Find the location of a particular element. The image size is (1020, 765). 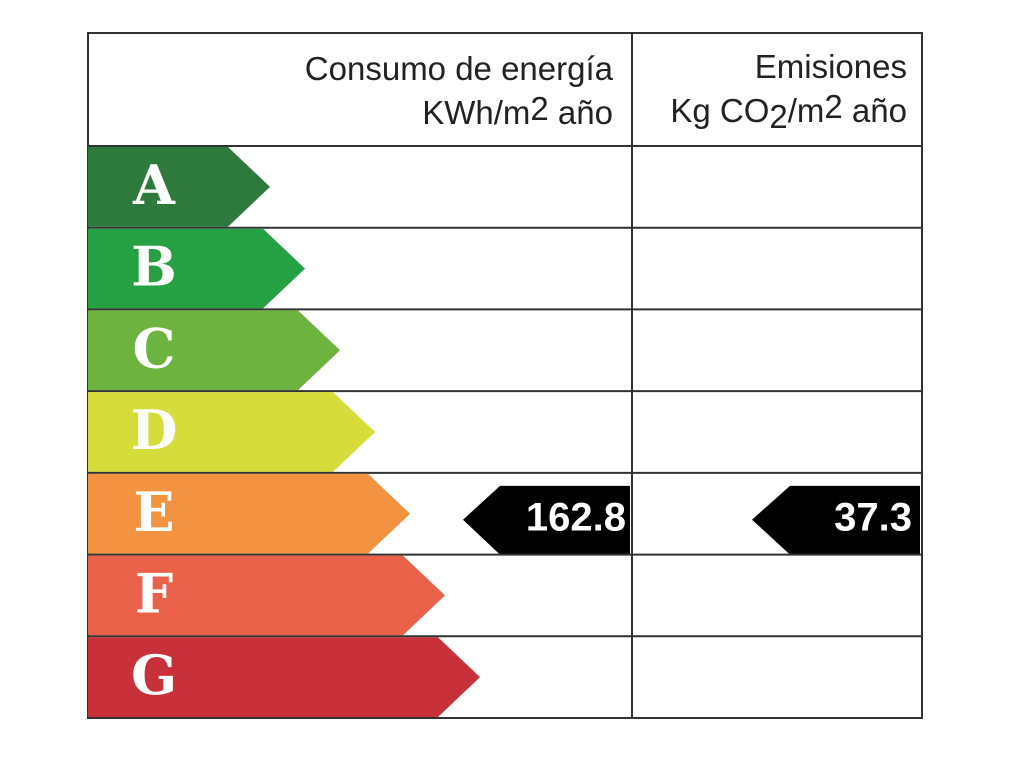

unit-part: /m is located at coordinates (806, 110).